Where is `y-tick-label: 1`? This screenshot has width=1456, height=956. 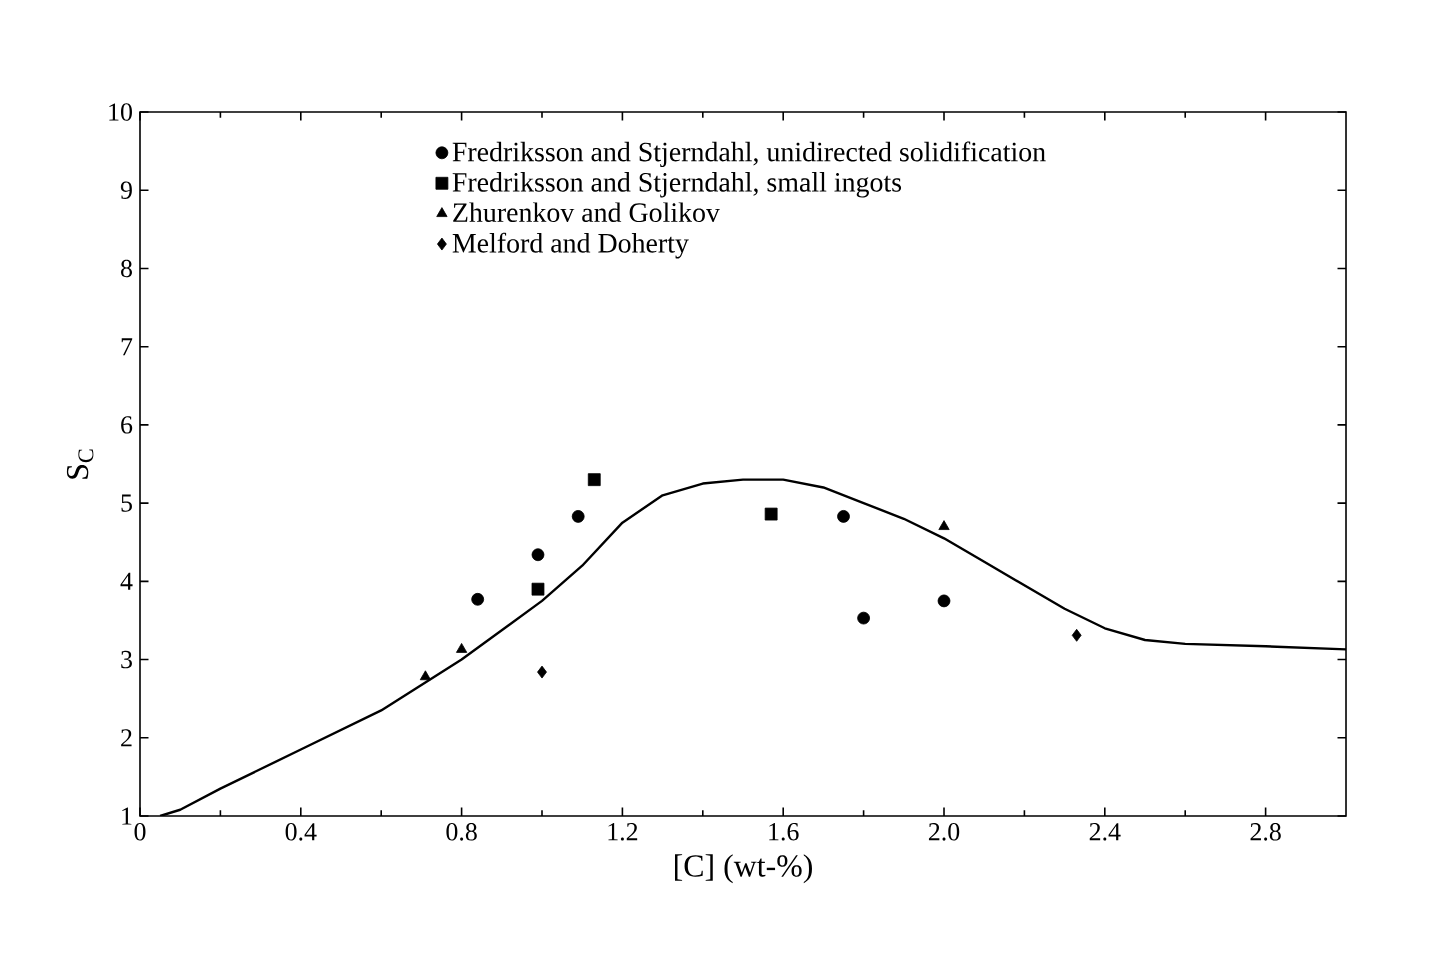
y-tick-label: 1 is located at coordinates (127, 816).